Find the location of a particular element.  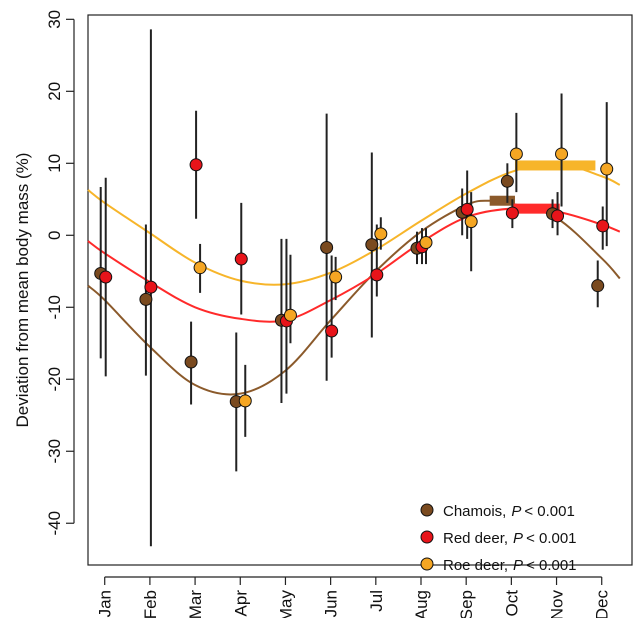

legend-name: Roe deer, is located at coordinates (475, 565).